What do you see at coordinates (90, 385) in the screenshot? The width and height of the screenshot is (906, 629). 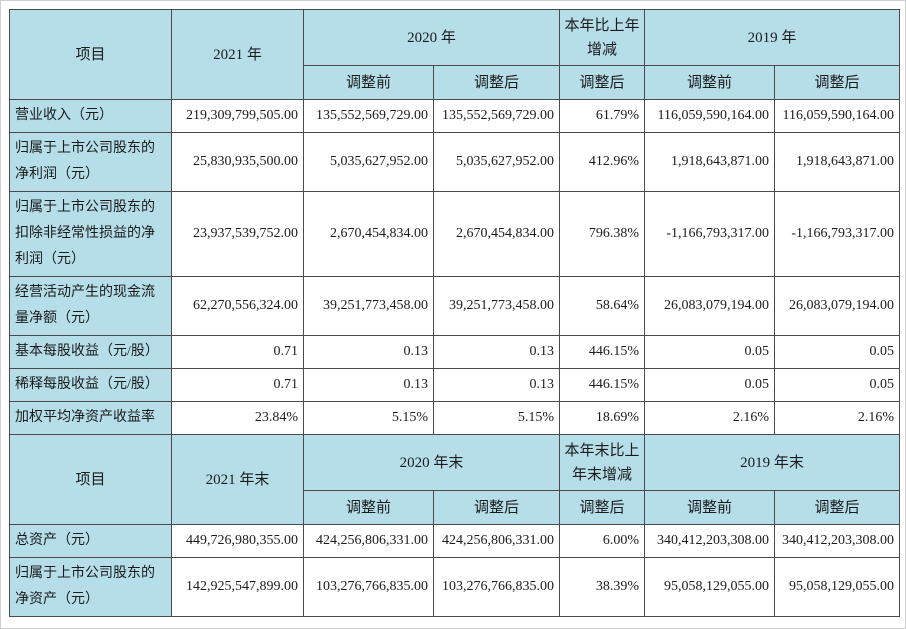 I see `row-label: 稀释每股收益（元/股）` at bounding box center [90, 385].